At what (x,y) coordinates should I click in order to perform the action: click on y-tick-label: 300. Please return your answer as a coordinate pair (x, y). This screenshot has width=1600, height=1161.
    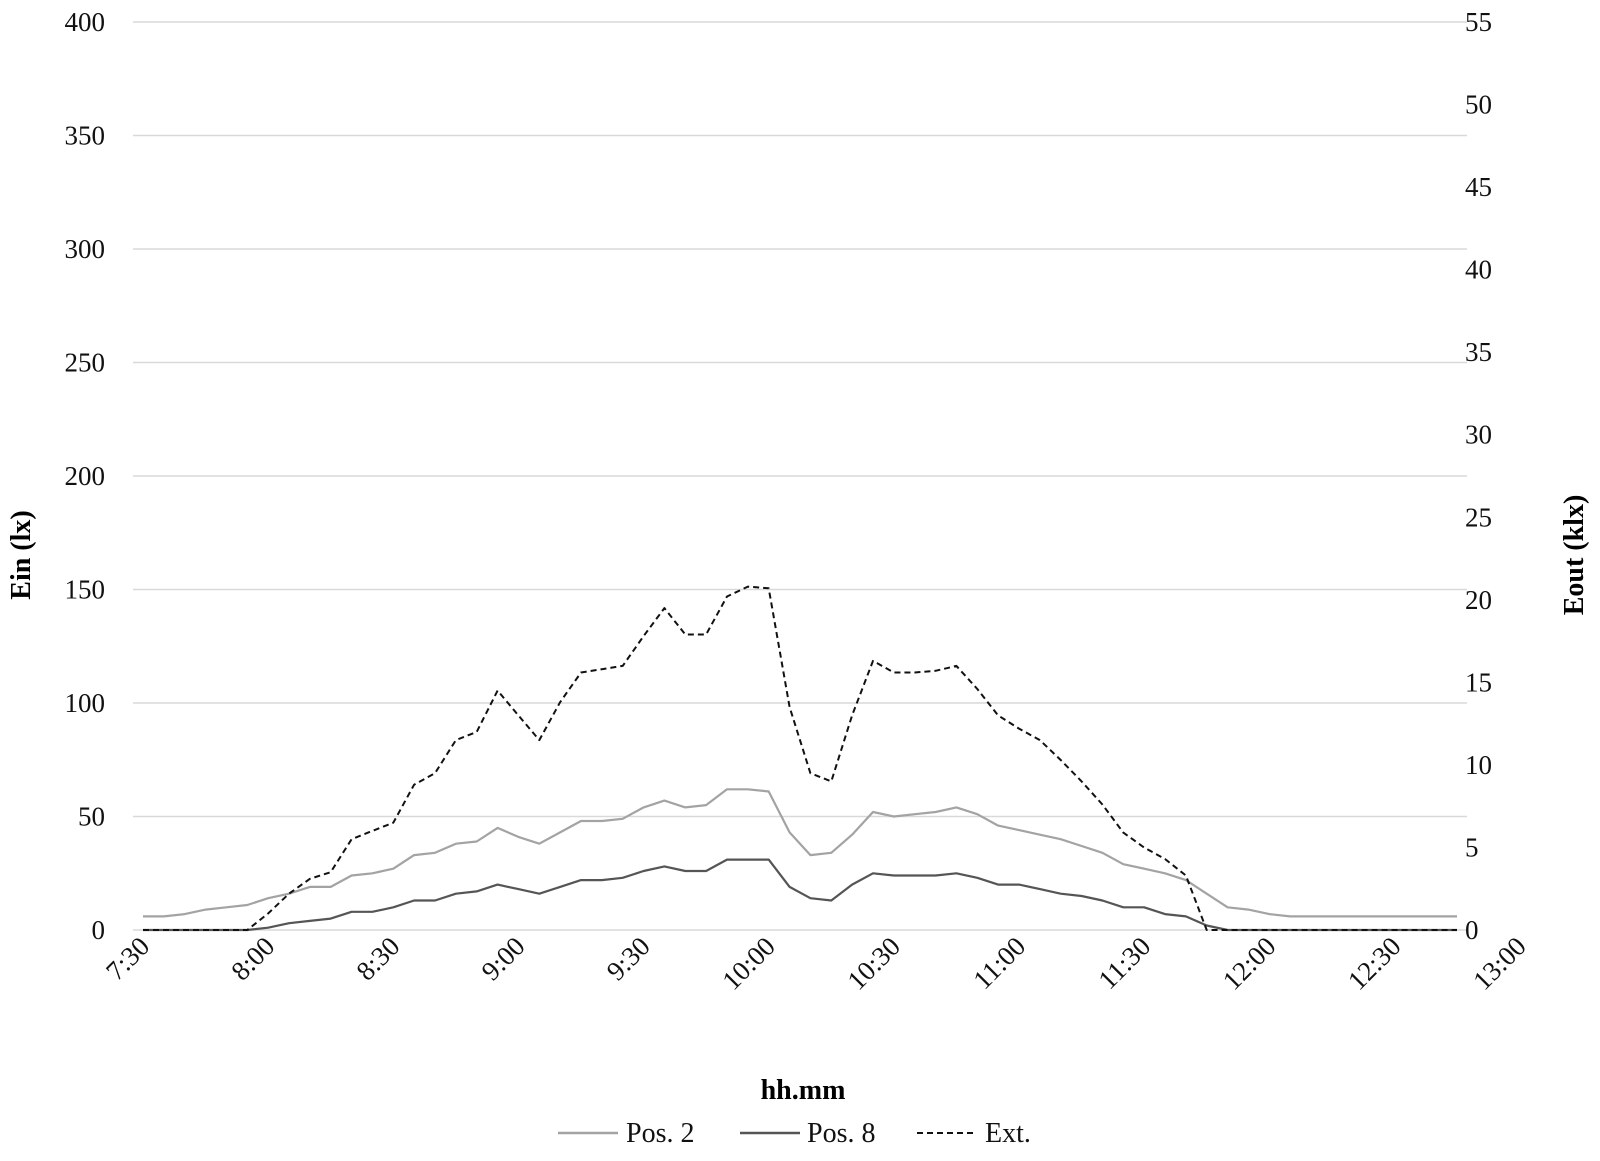
    Looking at the image, I should click on (85, 249).